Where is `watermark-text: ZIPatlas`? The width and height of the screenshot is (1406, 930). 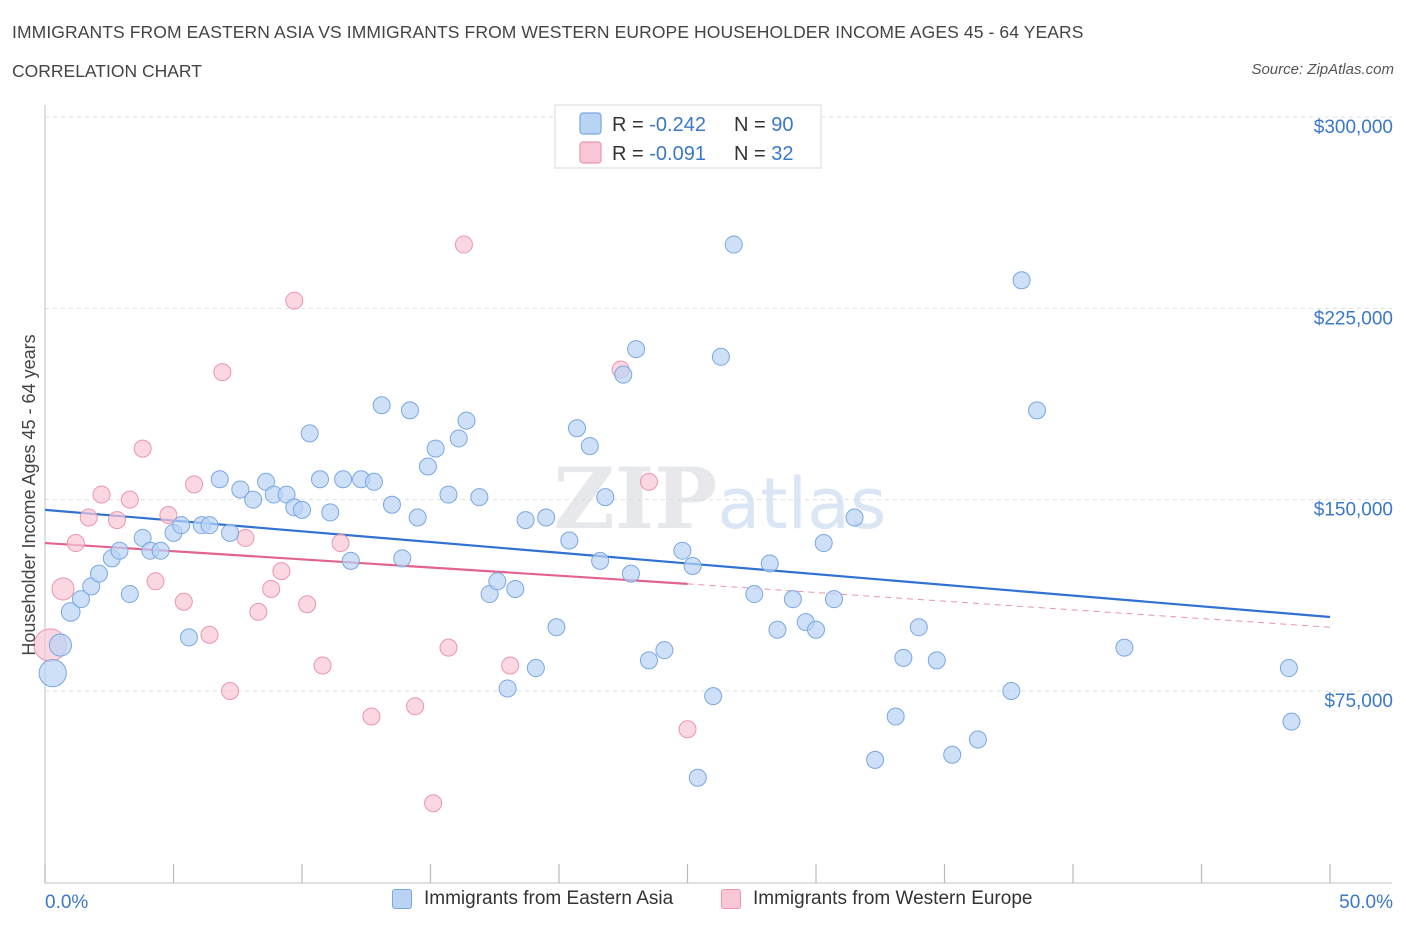 watermark-text: ZIPatlas is located at coordinates (720, 498).